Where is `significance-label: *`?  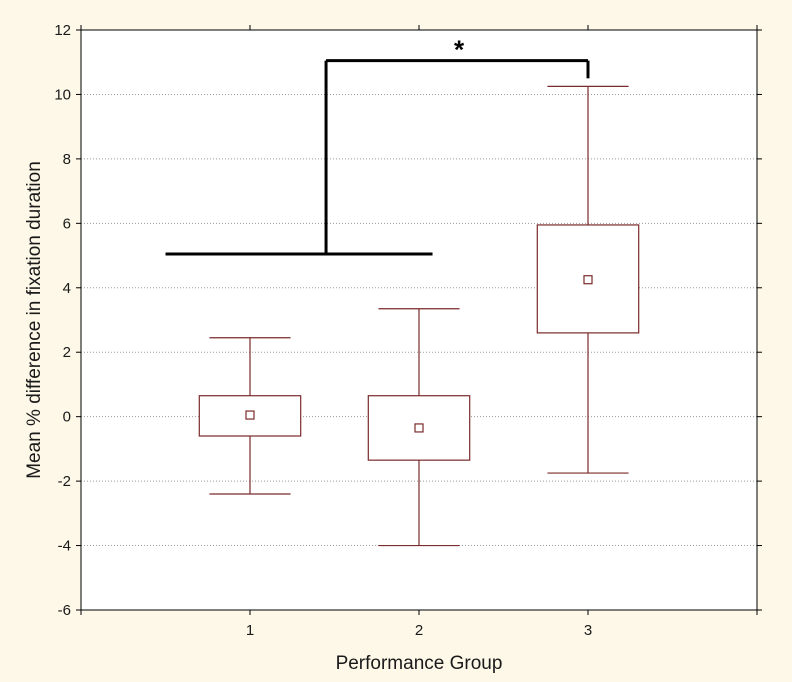 significance-label: * is located at coordinates (459, 50).